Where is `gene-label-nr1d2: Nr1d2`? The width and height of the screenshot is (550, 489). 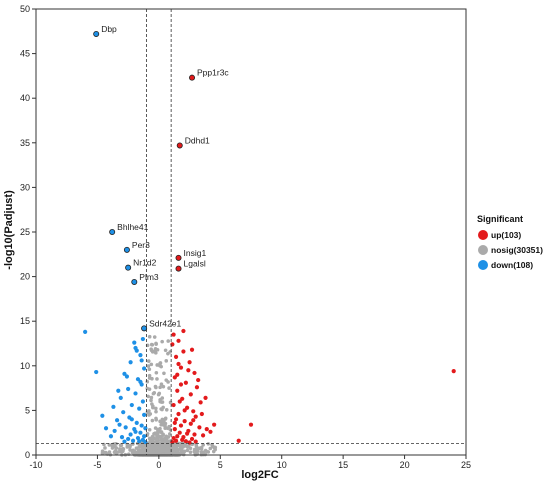
gene-label-nr1d2: Nr1d2 is located at coordinates (144, 263).